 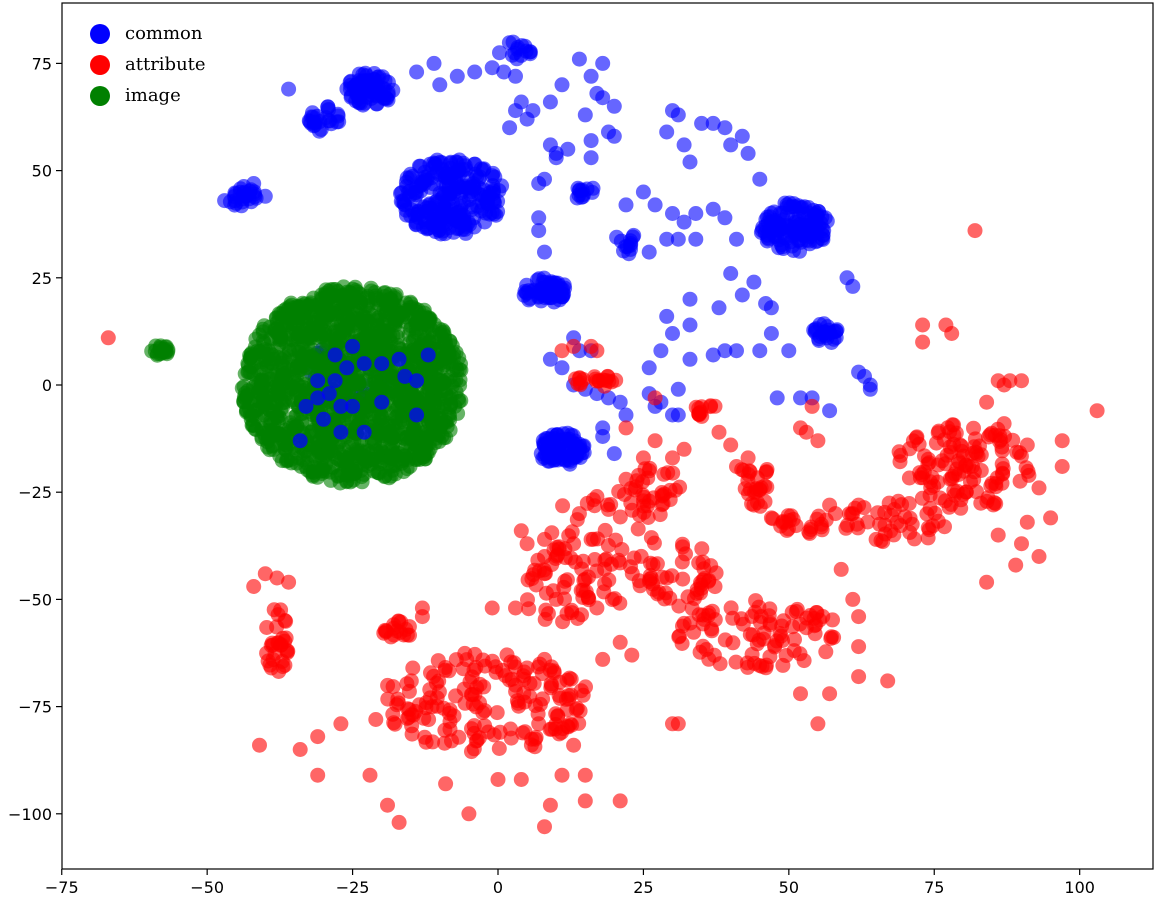 What do you see at coordinates (207, 887) in the screenshot?
I see `x-tick-label: −50` at bounding box center [207, 887].